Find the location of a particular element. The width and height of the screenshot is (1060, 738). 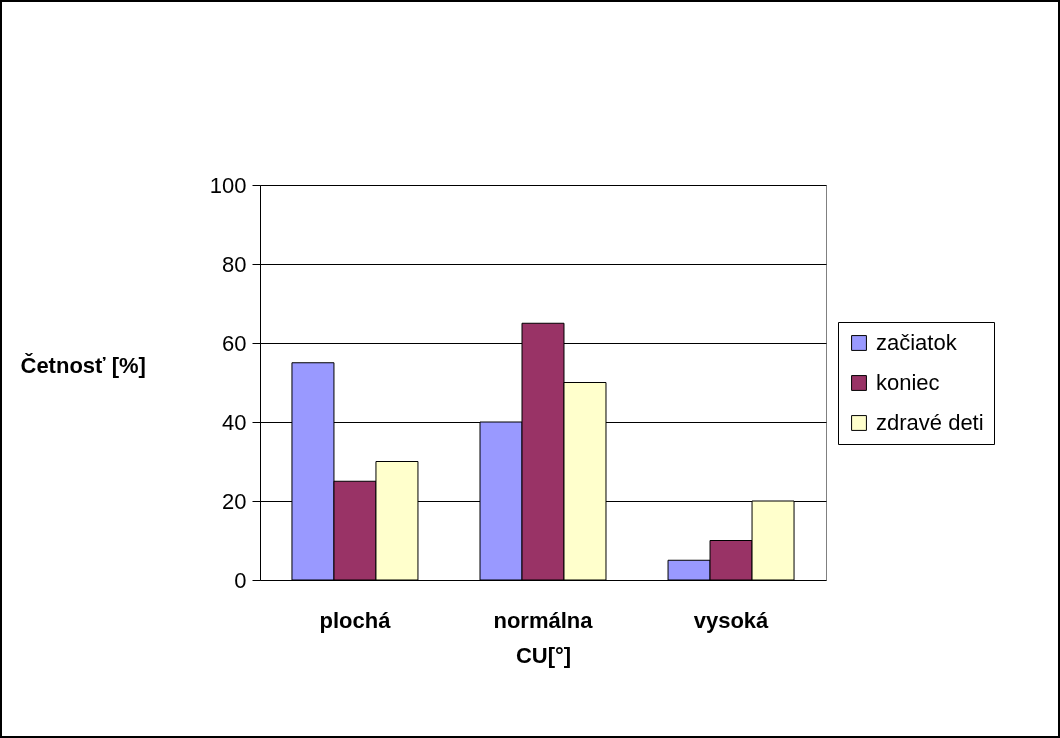

y-tick-label: 80 is located at coordinates (234, 264).